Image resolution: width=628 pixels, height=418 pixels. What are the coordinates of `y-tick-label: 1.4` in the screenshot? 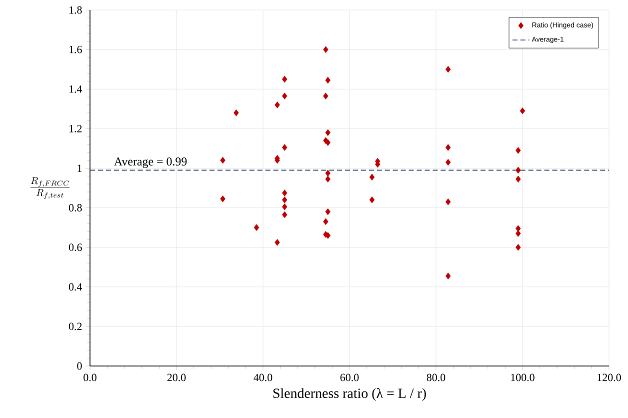 It's located at (76, 89).